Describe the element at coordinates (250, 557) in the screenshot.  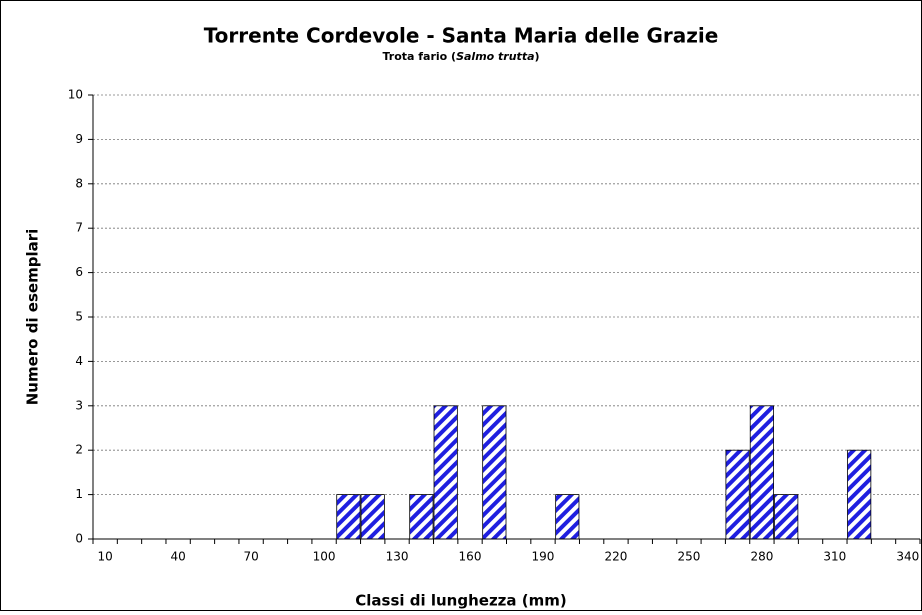
I see `x-tick-label: 70` at that location.